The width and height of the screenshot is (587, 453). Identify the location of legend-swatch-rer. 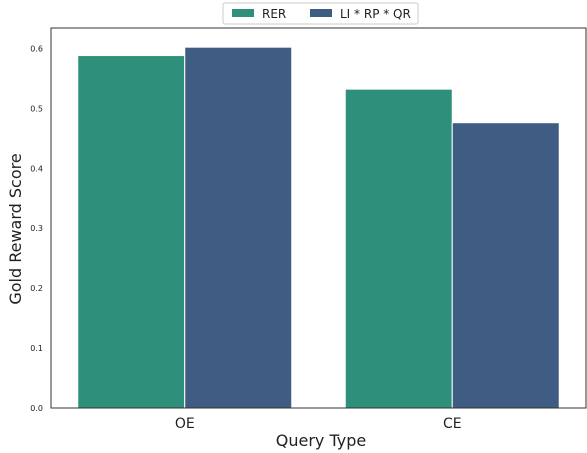
(243, 13).